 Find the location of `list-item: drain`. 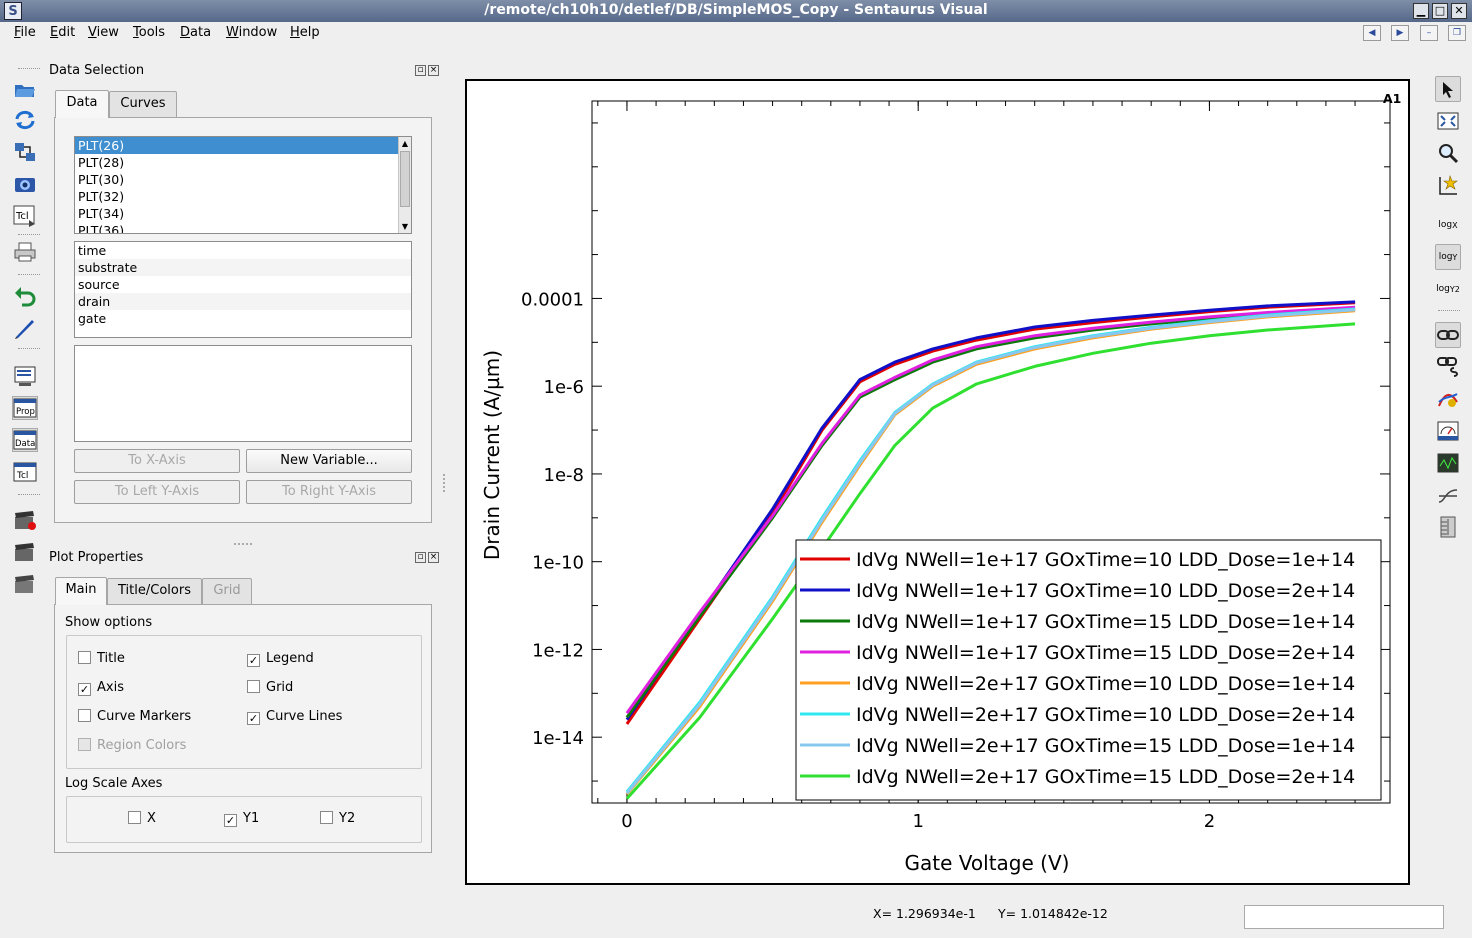

list-item: drain is located at coordinates (243, 301).